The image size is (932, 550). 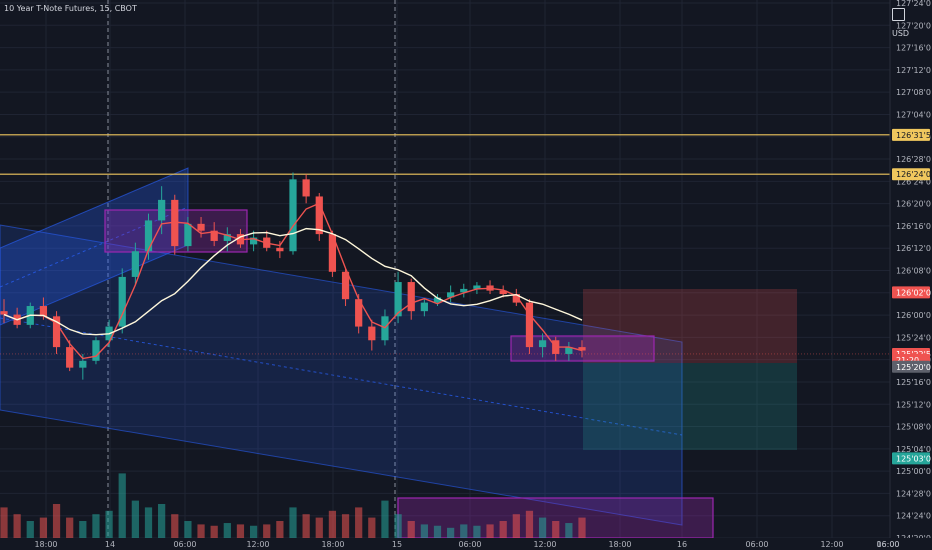 I want to click on price-tick-label: 126'12'0, so click(x=913, y=248).